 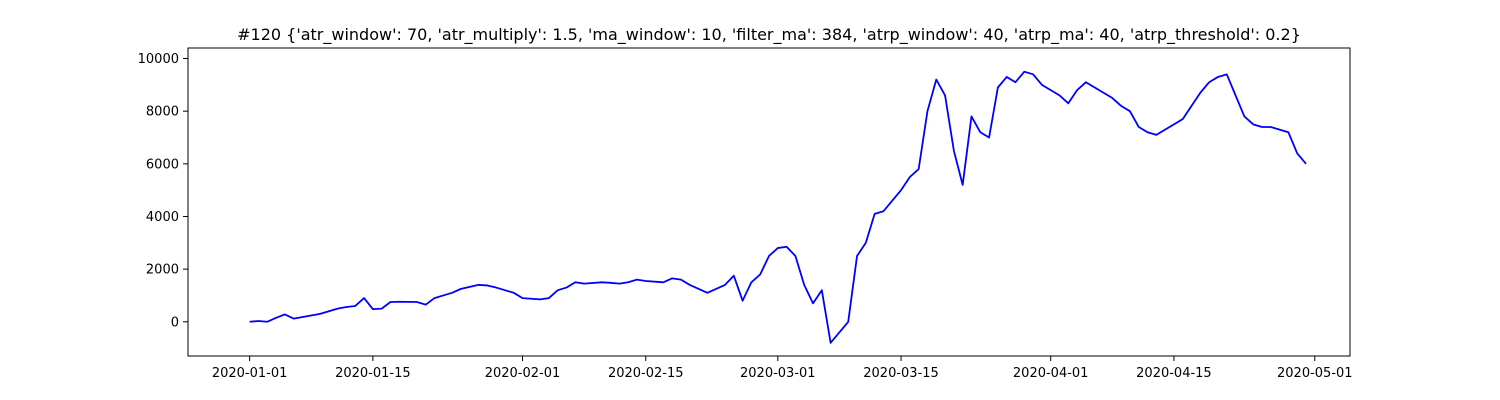 I want to click on x-tick-label: 2020-02-15, so click(x=646, y=373).